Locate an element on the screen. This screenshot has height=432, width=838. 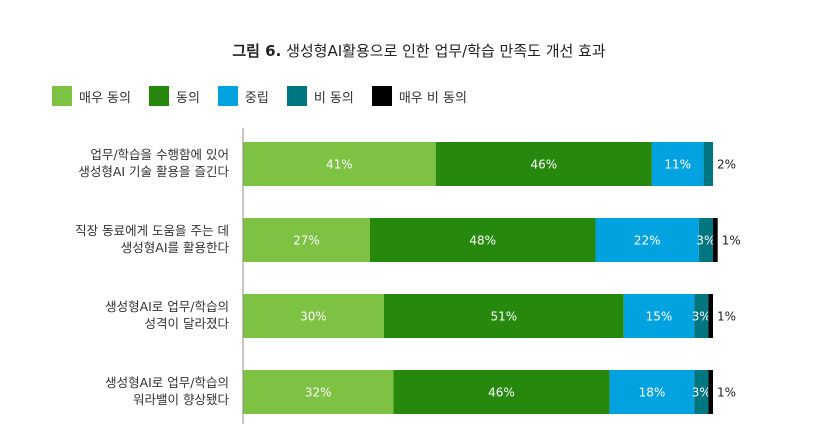
legend: 매우 동의 동의 중립 비 동의 매우 비 동의 is located at coordinates (268, 96).